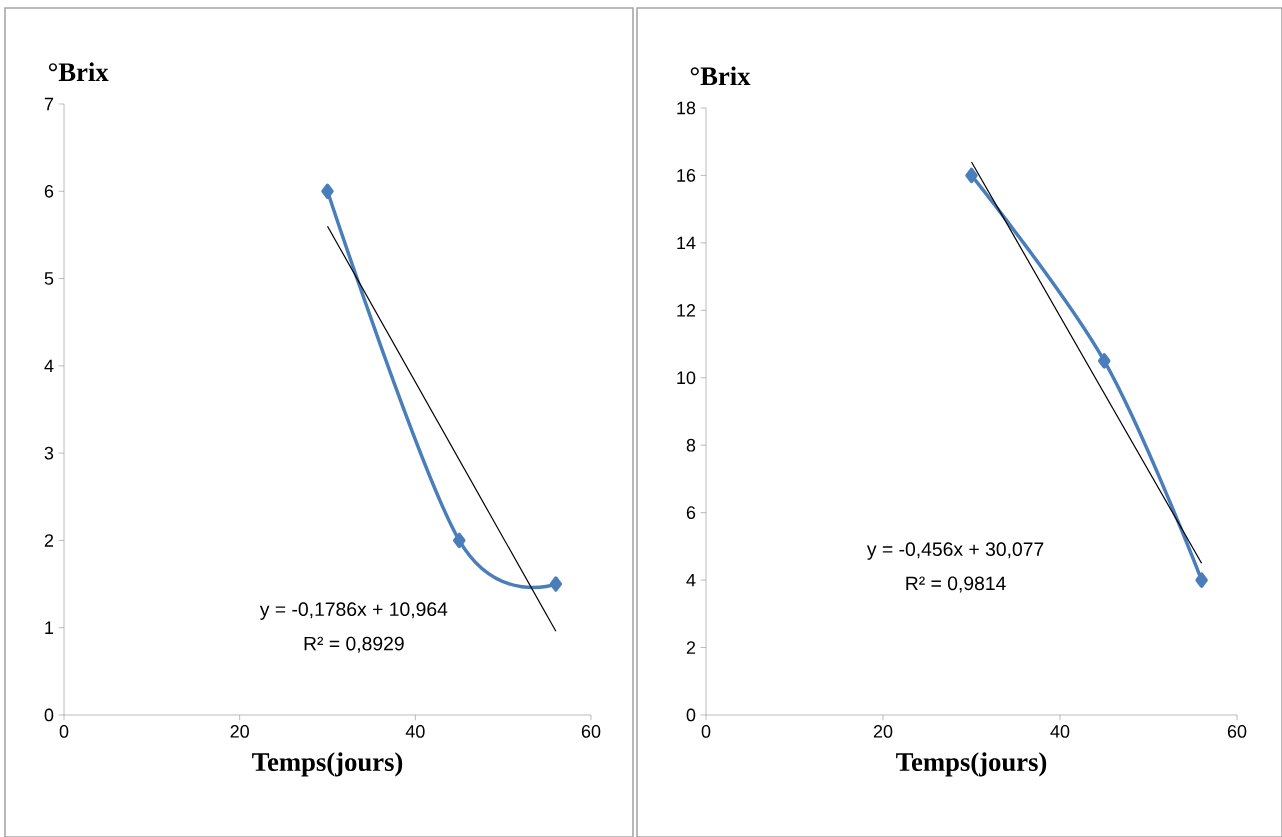  I want to click on y-tick-label: 14, so click(686, 243).